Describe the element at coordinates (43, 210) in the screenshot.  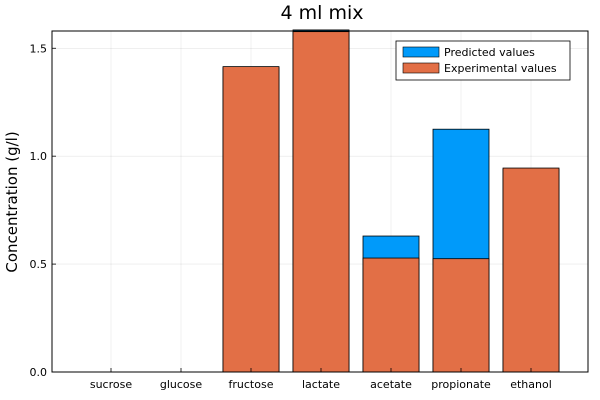
I see `y-axis: 0.0 0.5 1.0 1.5` at that location.